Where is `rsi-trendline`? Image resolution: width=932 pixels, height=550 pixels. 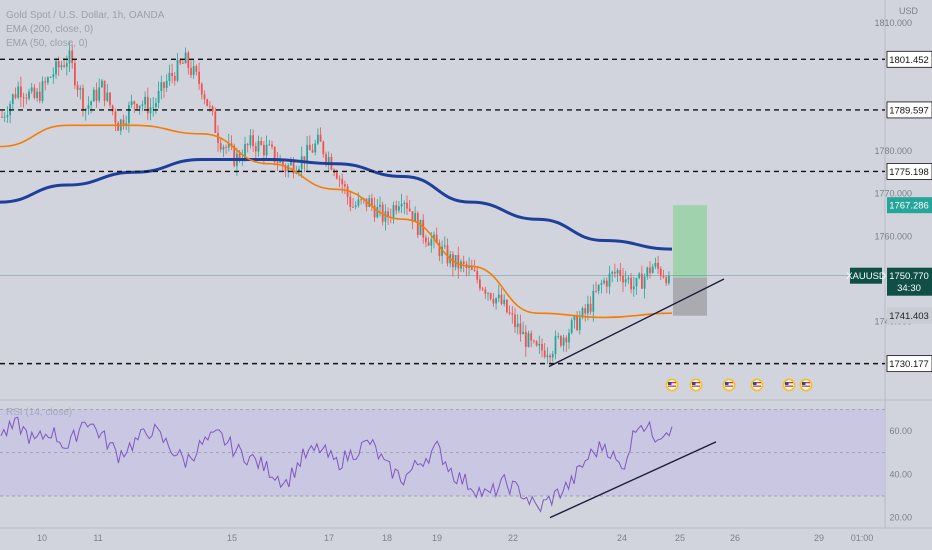 rsi-trendline is located at coordinates (633, 480).